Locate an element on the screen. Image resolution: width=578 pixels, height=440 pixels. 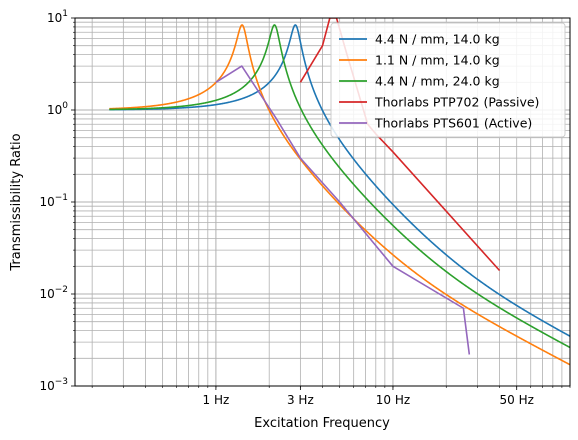
legend-box is located at coordinates (448, 80).